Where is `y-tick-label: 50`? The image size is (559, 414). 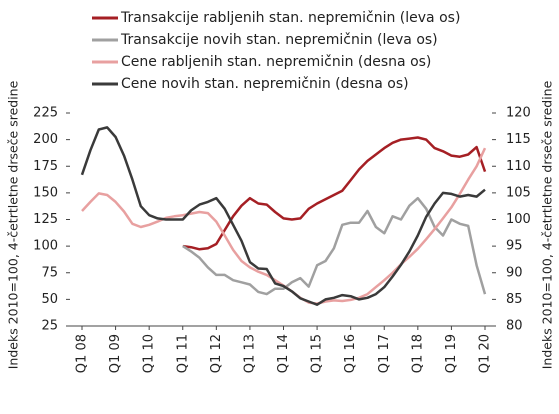 y-tick-label: 50 is located at coordinates (49, 299).